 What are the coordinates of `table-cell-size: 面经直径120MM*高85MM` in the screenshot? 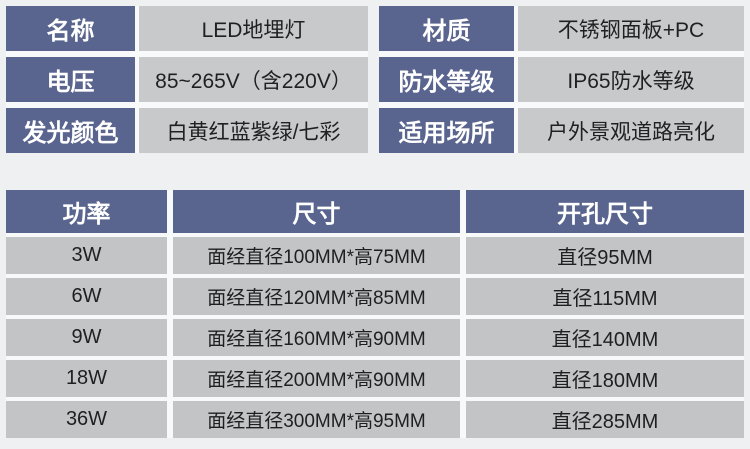 It's located at (316, 296).